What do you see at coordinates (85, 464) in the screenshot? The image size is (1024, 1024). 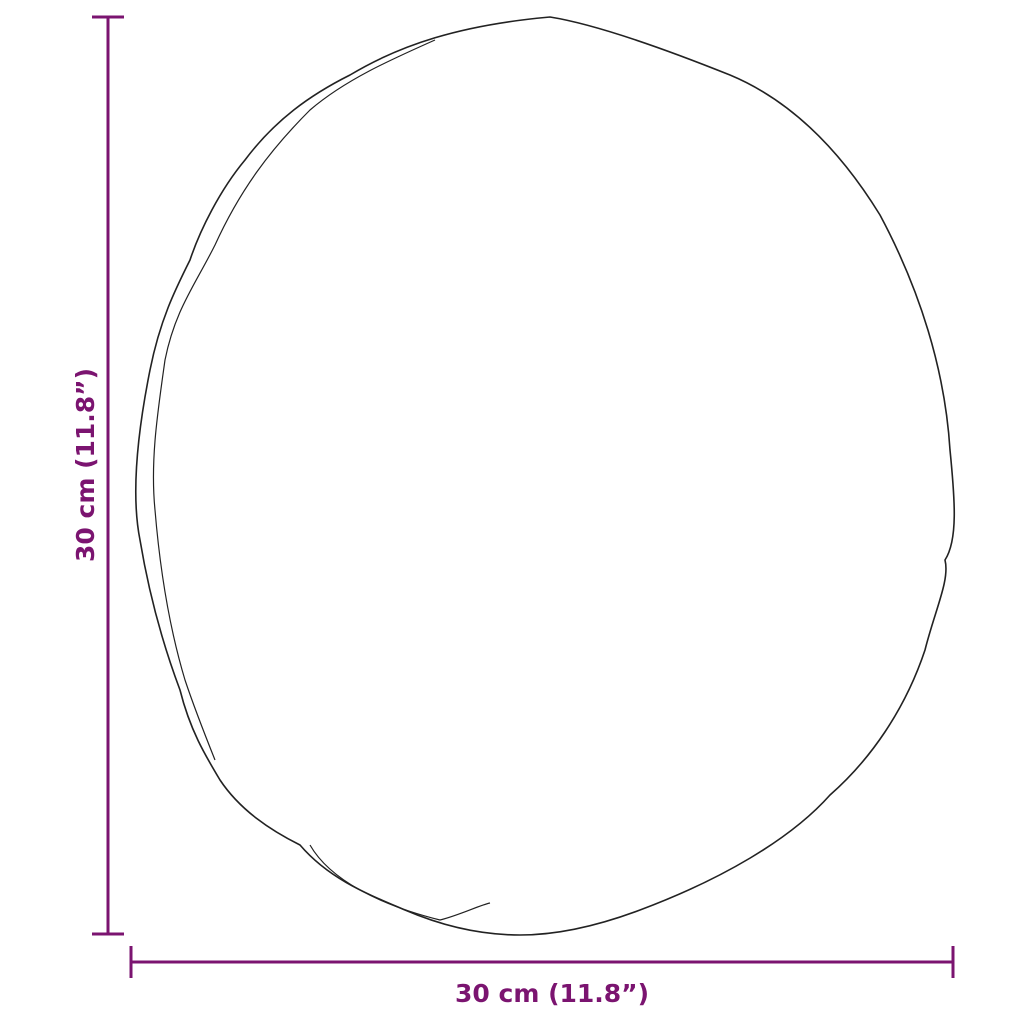 I see `height-label: 30 cm (11.8”)` at bounding box center [85, 464].